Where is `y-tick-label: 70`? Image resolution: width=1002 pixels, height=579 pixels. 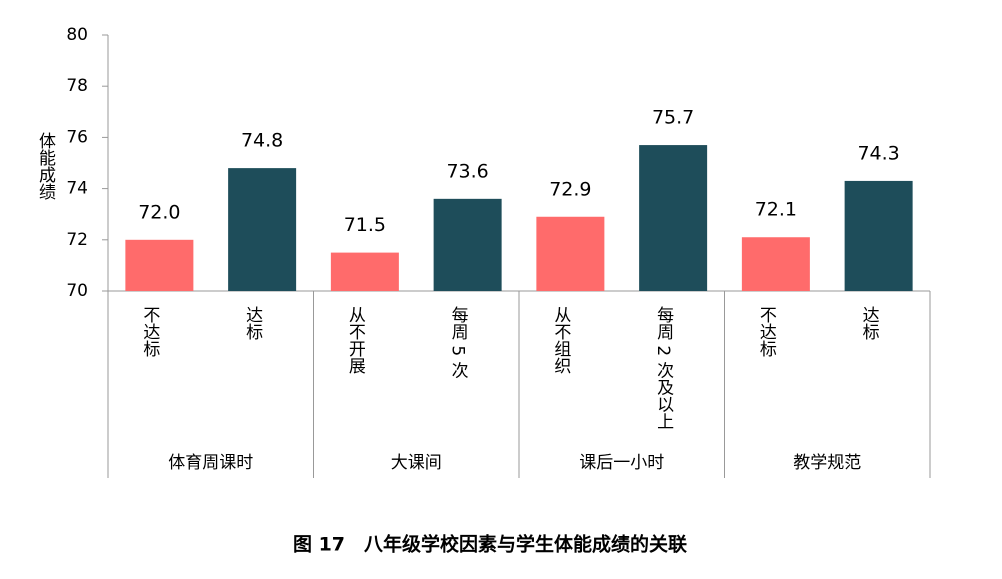
y-tick-label: 70 is located at coordinates (77, 291).